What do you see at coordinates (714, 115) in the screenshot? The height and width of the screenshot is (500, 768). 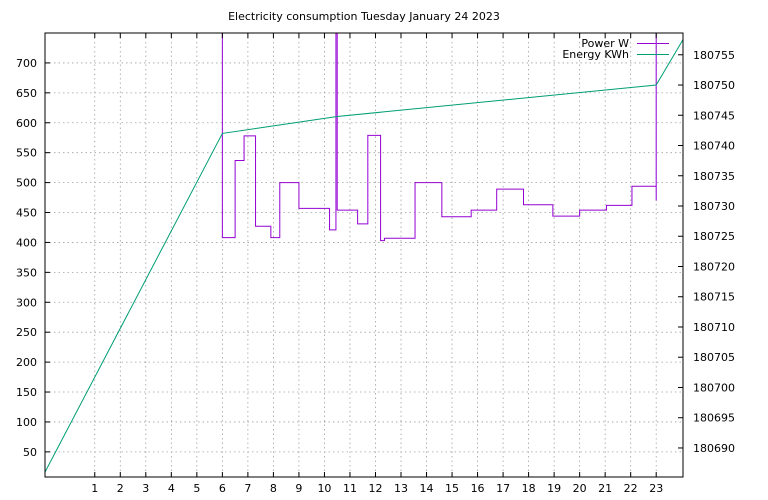 I see `y2-tick-label: 180745` at bounding box center [714, 115].